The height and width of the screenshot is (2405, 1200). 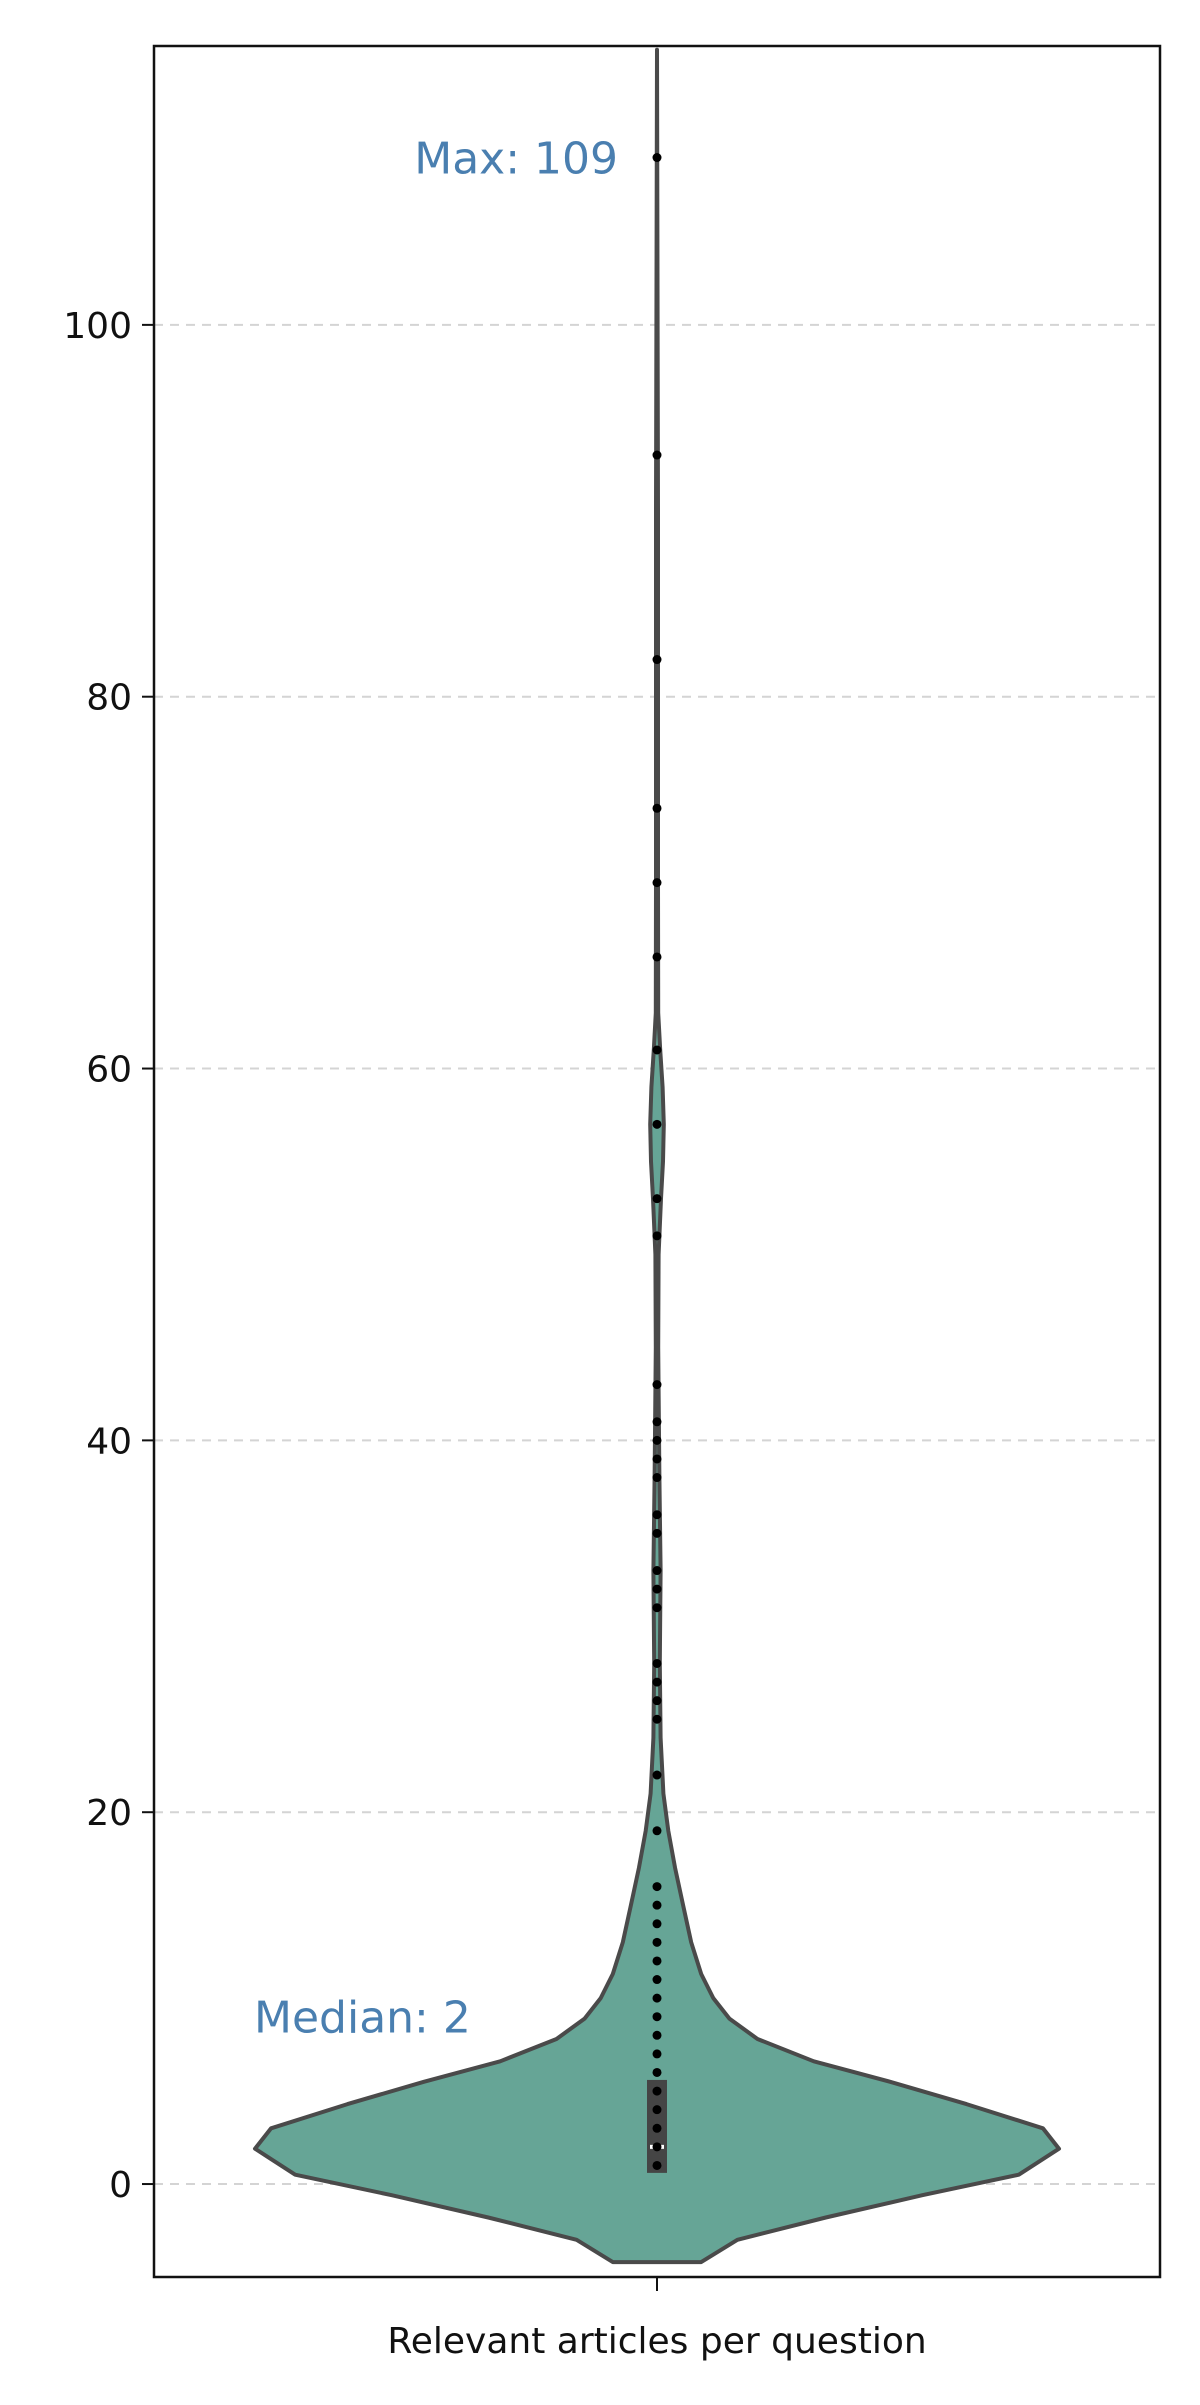 What do you see at coordinates (120, 2185) in the screenshot?
I see `y-tick-label: 0` at bounding box center [120, 2185].